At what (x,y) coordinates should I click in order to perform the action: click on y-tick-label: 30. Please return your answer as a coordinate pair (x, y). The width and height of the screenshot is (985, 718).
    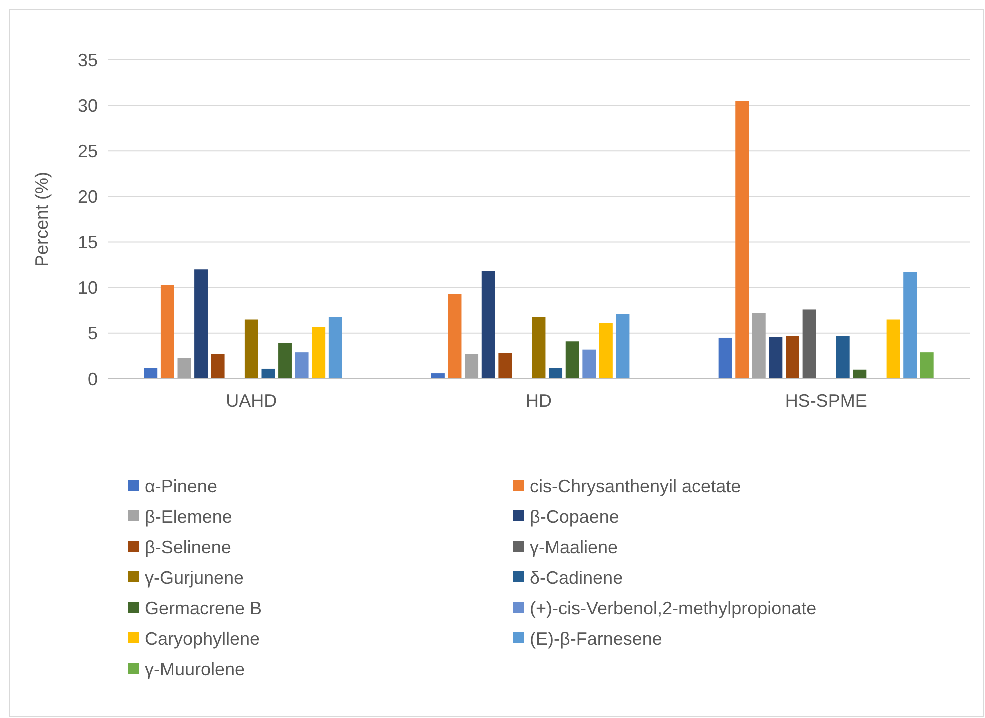
    Looking at the image, I should click on (88, 106).